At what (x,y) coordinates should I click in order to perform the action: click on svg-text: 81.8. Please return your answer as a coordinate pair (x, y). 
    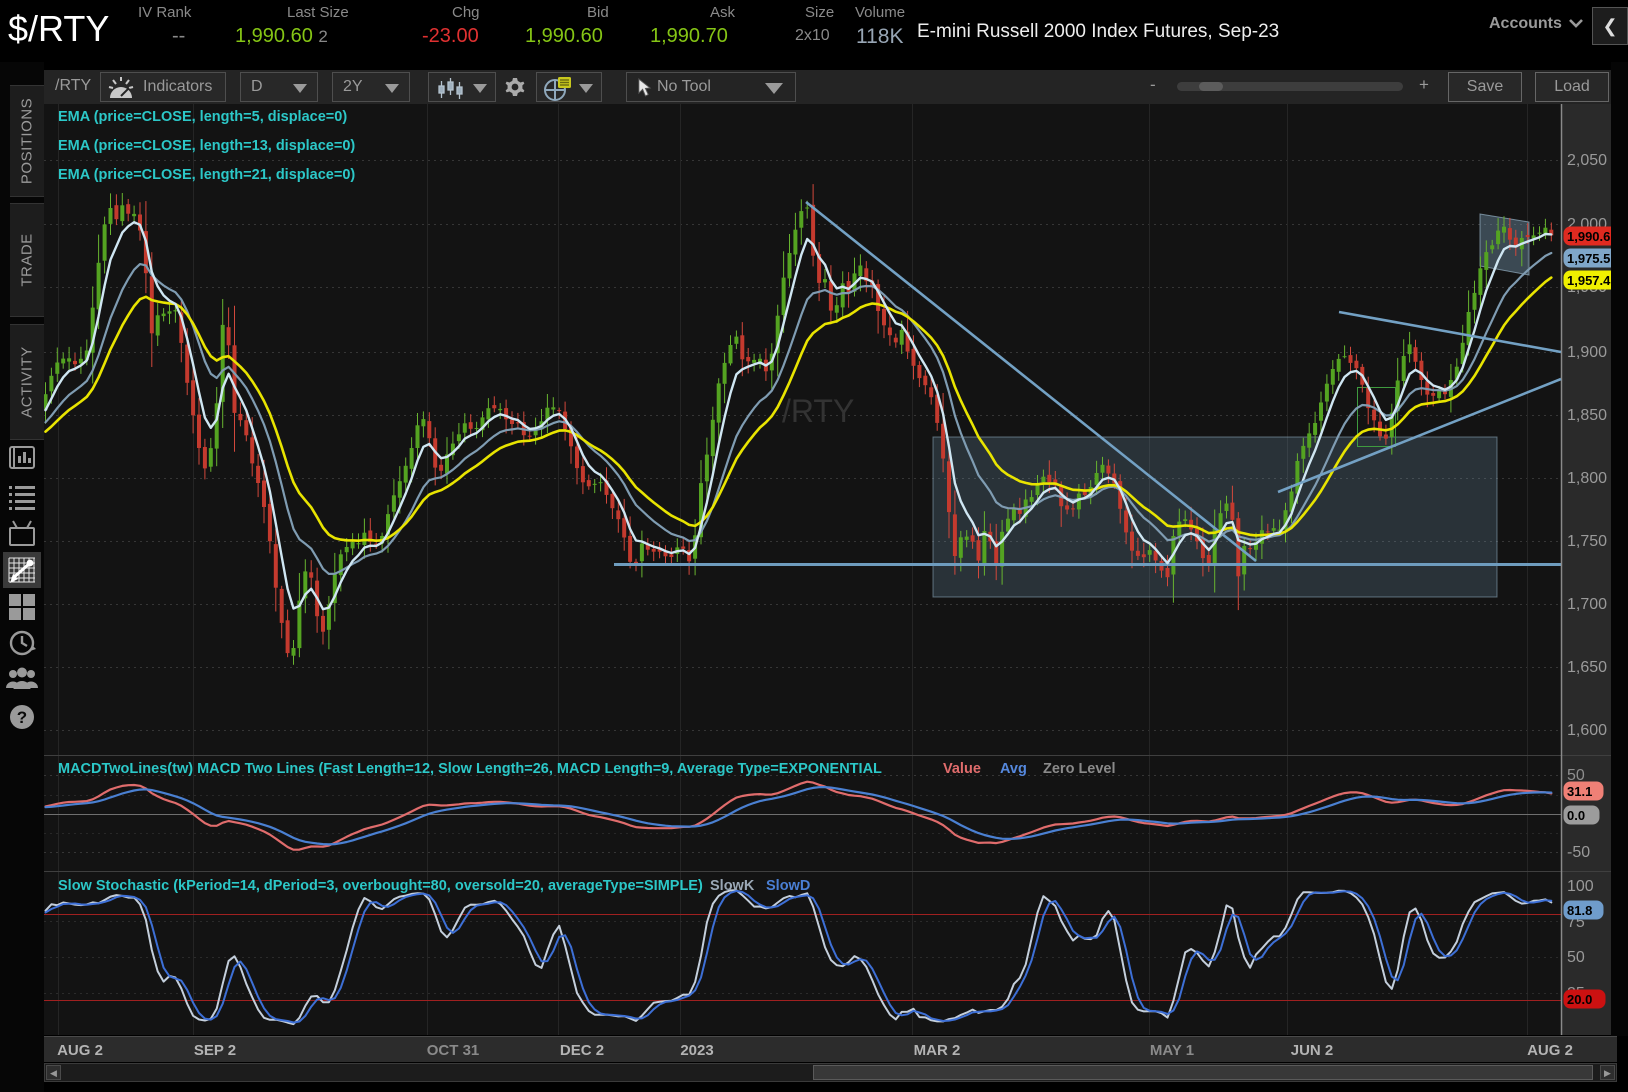
    Looking at the image, I should click on (1579, 910).